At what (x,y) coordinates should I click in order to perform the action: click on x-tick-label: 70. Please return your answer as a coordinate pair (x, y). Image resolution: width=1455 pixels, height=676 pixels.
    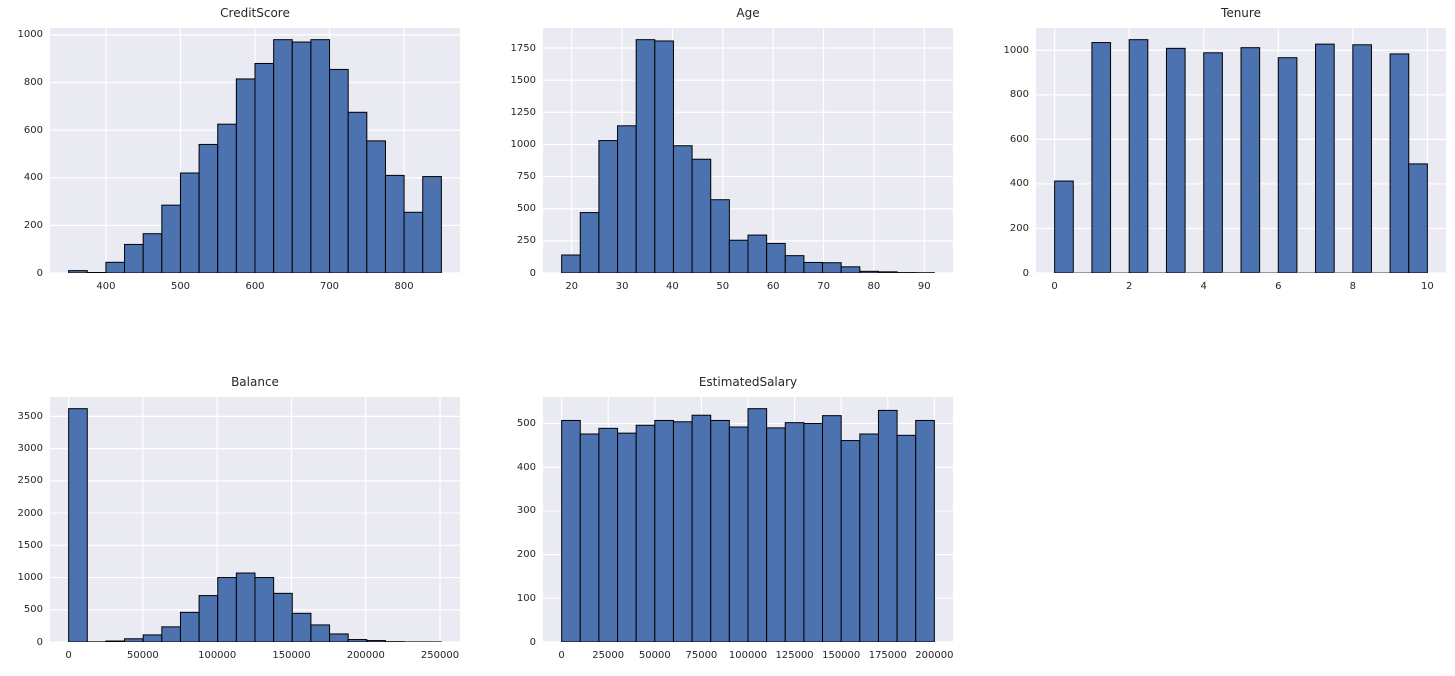
    Looking at the image, I should click on (823, 286).